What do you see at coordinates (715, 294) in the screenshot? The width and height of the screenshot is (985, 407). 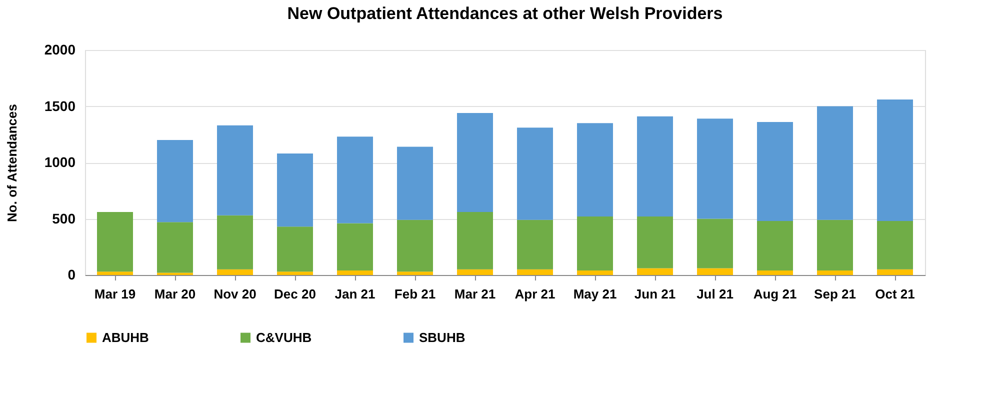 I see `x-tick-label: Jul 21` at bounding box center [715, 294].